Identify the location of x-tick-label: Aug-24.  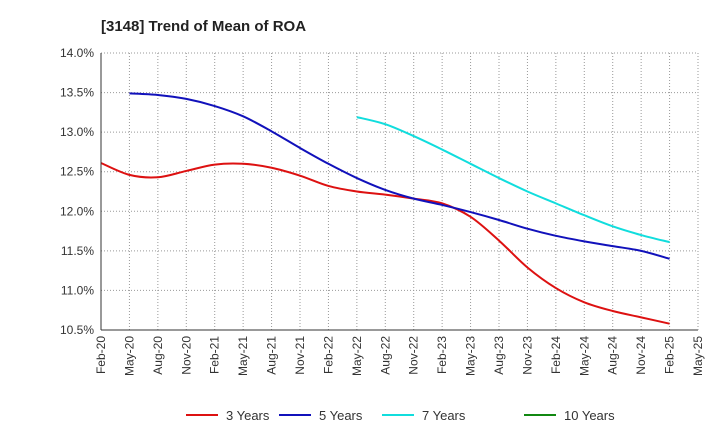
(613, 355).